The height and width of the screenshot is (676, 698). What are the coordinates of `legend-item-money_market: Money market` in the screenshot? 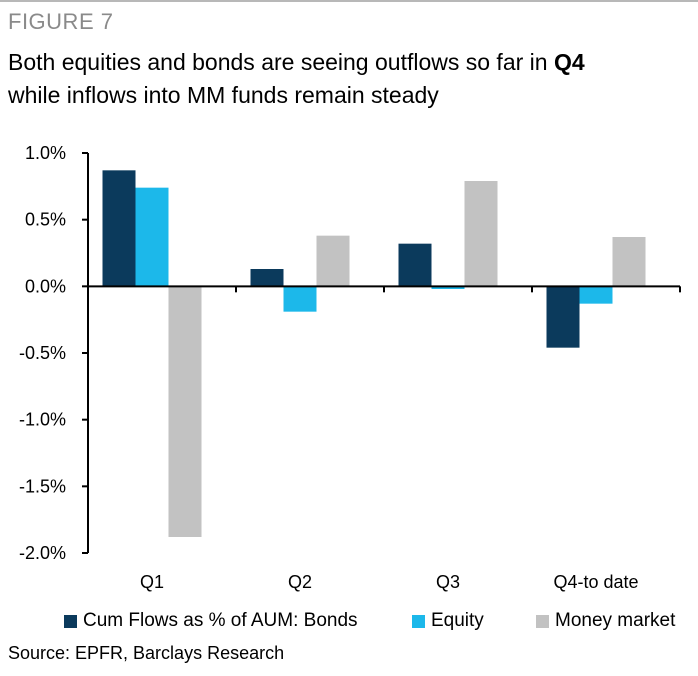 It's located at (605, 621).